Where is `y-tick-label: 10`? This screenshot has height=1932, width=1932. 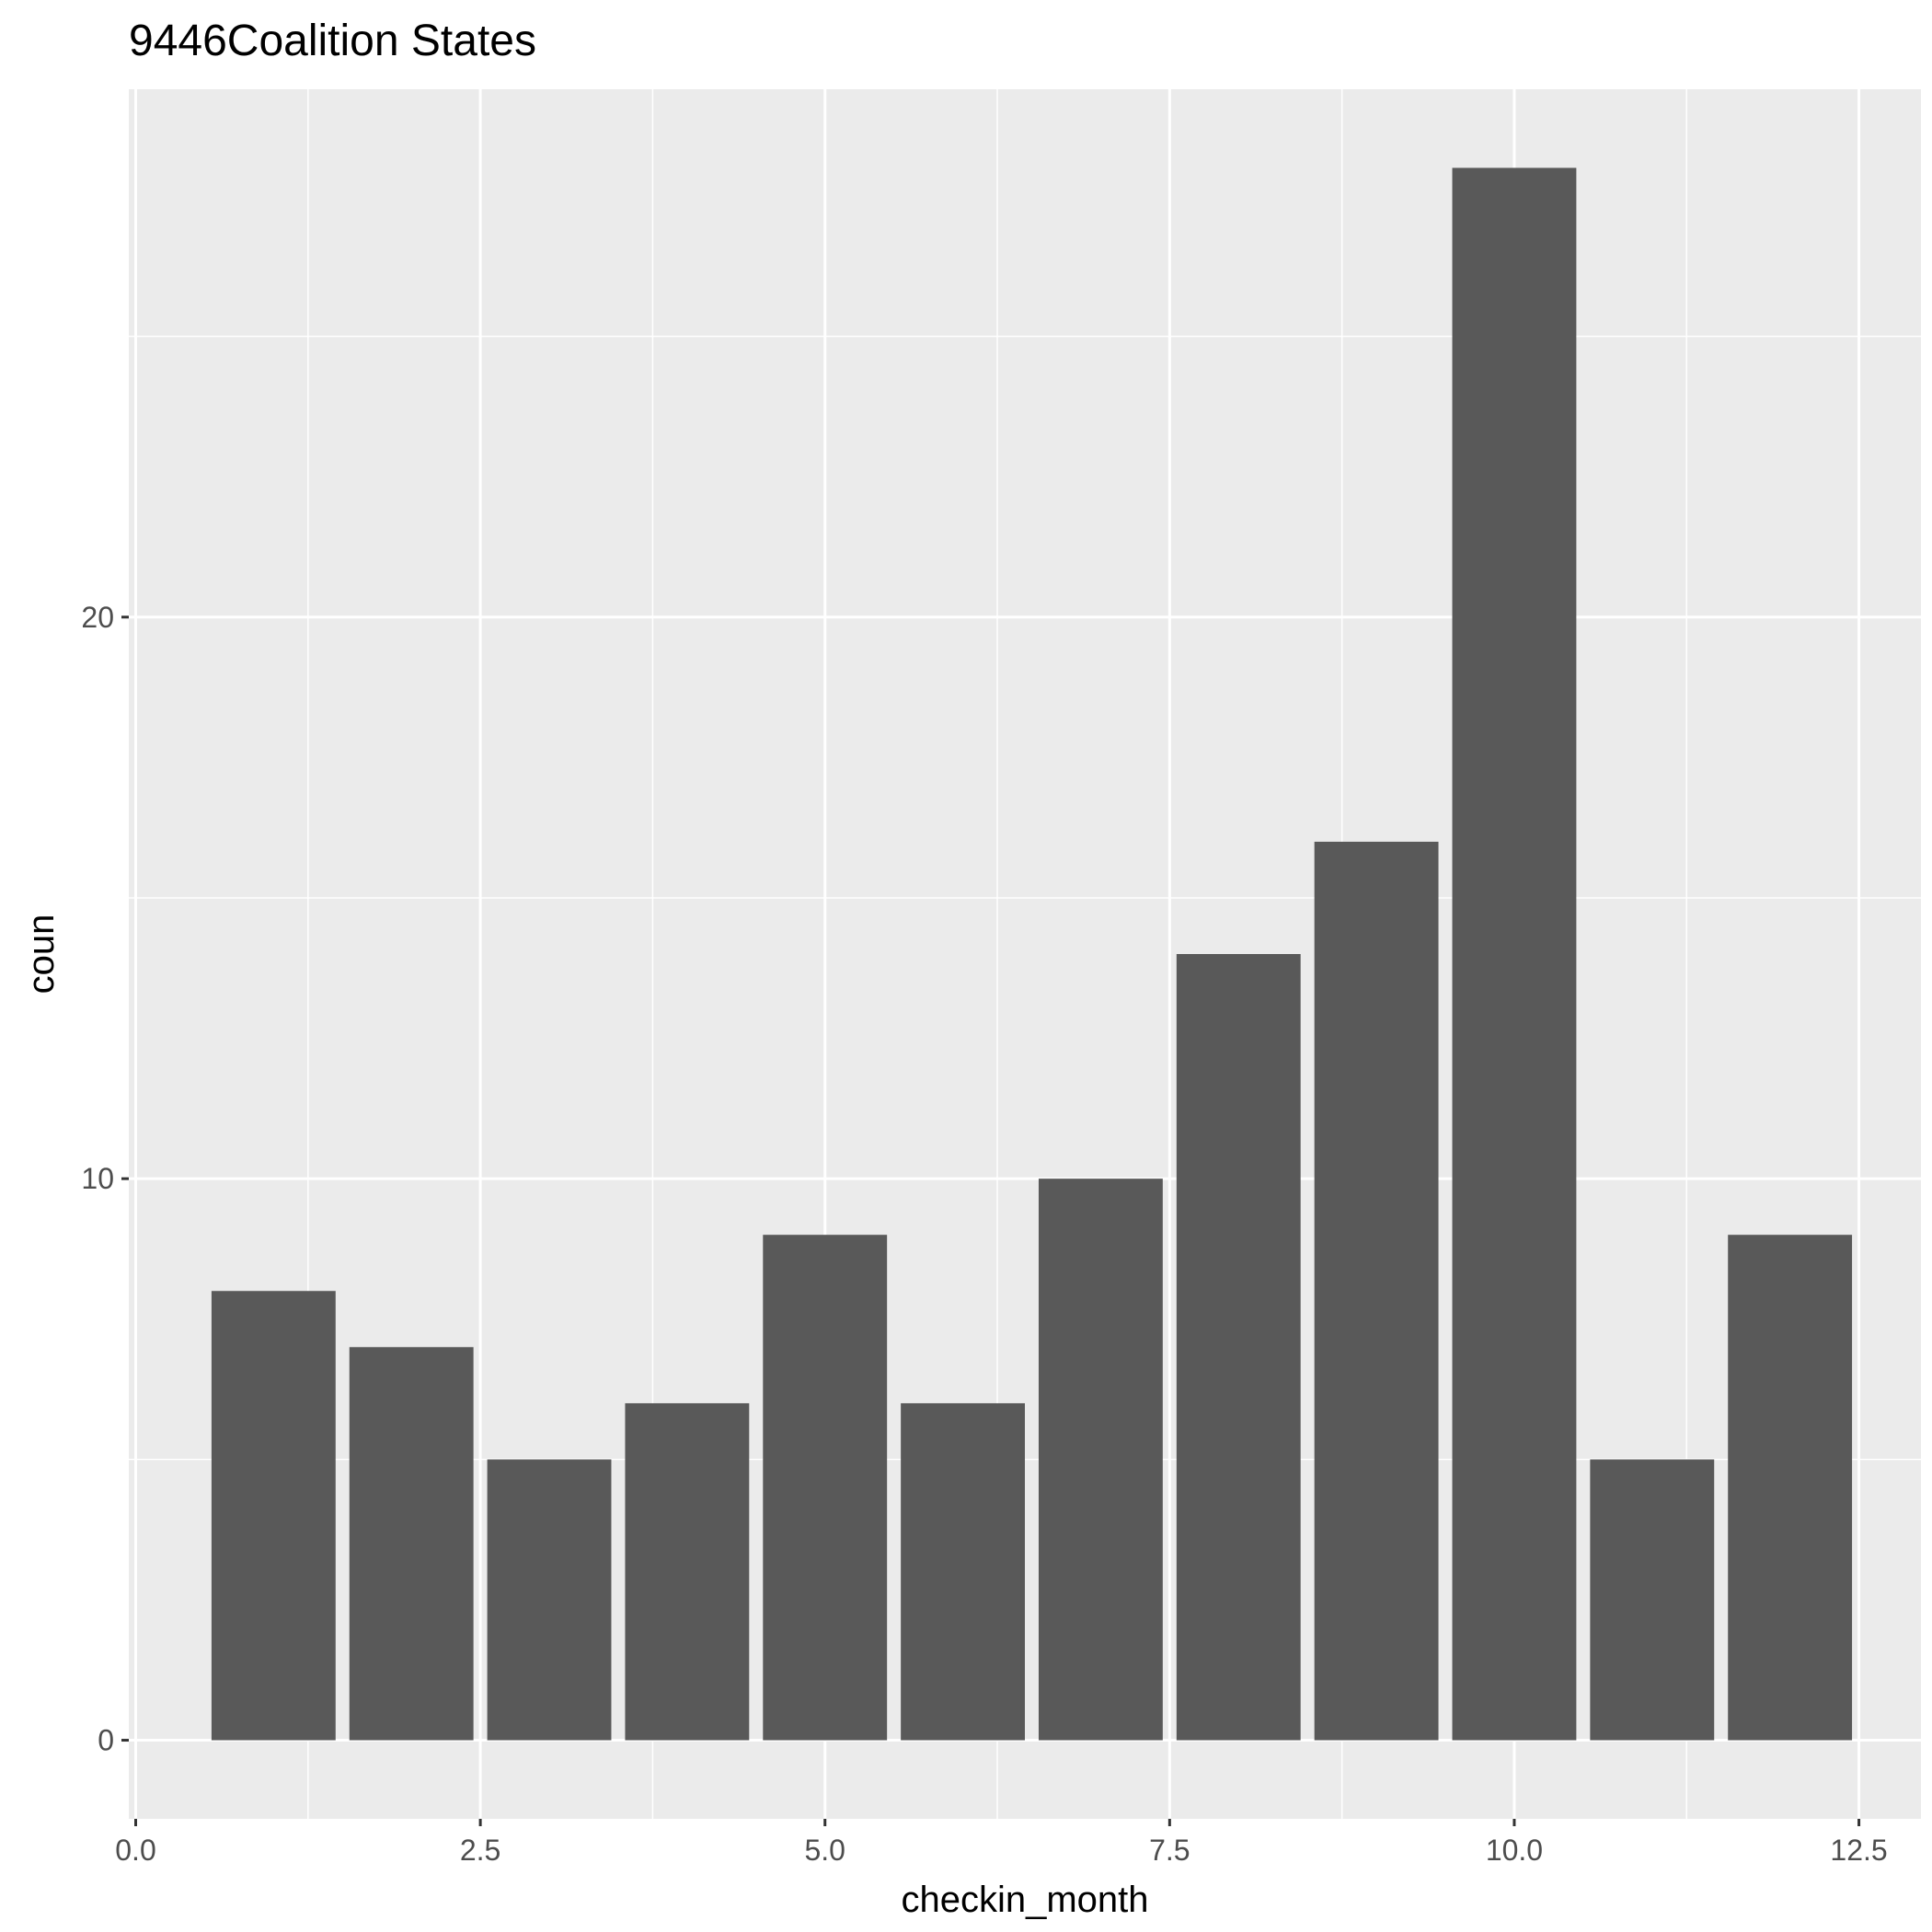
y-tick-label: 10 is located at coordinates (97, 1178).